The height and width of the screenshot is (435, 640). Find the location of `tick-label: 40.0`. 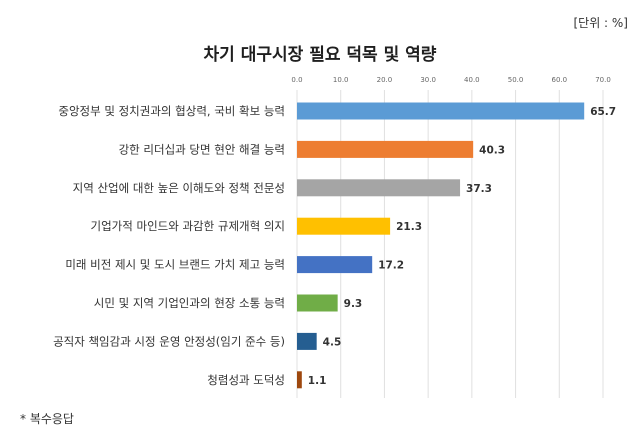

tick-label: 40.0 is located at coordinates (472, 80).